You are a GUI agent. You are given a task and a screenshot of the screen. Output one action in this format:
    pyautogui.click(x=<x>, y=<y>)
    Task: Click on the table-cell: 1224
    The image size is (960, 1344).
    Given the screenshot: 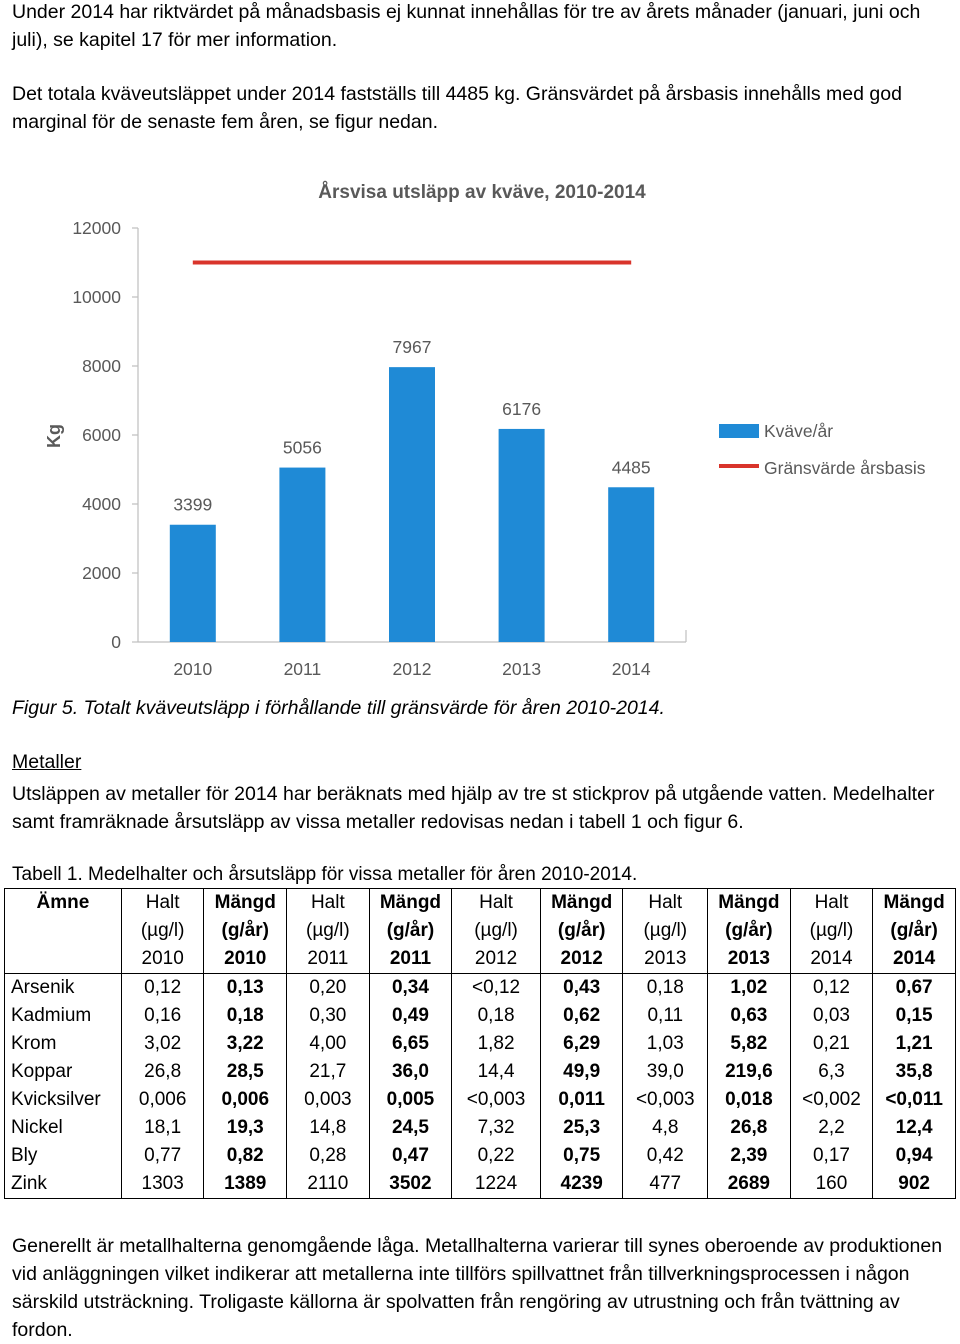 What is the action you would take?
    pyautogui.click(x=496, y=1184)
    